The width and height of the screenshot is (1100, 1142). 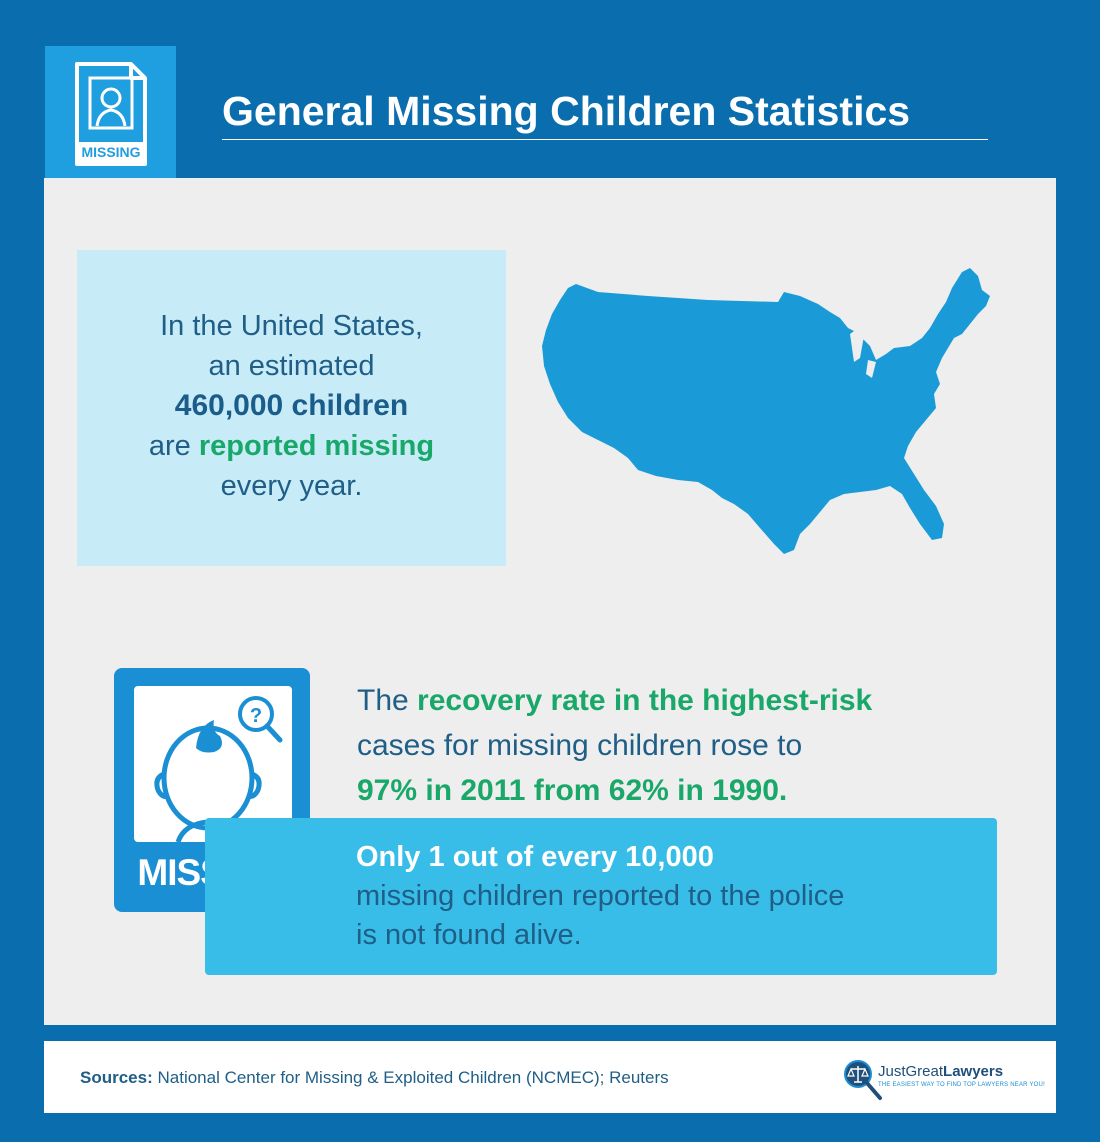 I want to click on recovery-line2: cases for missing children rose to, so click(x=580, y=745).